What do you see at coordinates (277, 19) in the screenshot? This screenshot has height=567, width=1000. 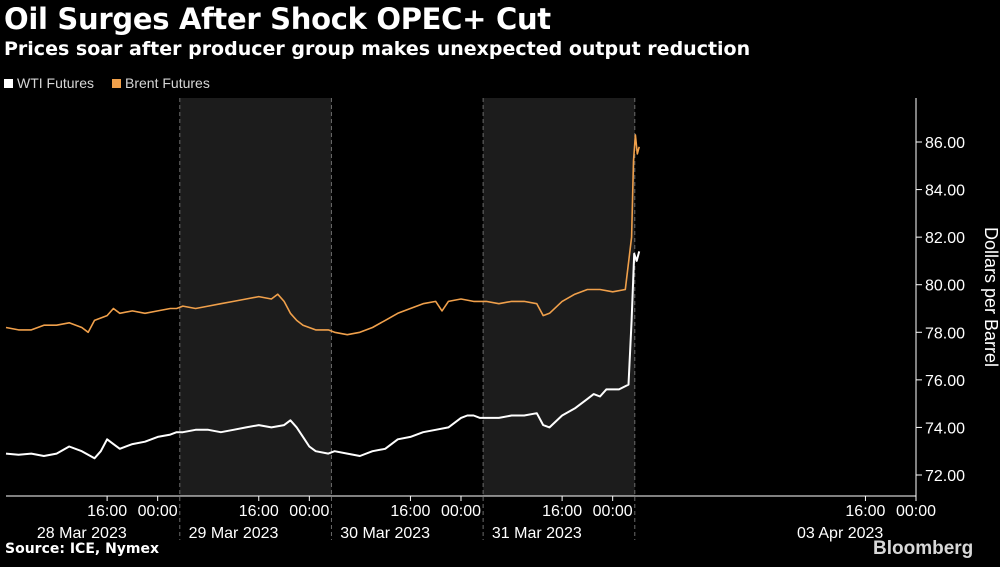 I see `chart-title: Oil Surges After Shock OPEC+ Cut` at bounding box center [277, 19].